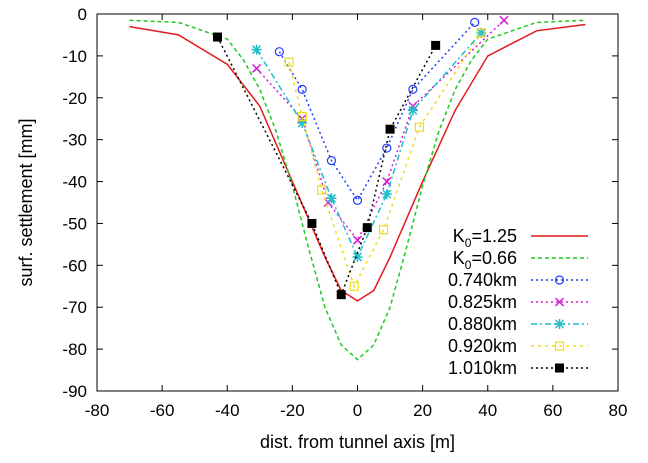  Describe the element at coordinates (518, 324) in the screenshot. I see `legend-item: 0.880km` at that location.